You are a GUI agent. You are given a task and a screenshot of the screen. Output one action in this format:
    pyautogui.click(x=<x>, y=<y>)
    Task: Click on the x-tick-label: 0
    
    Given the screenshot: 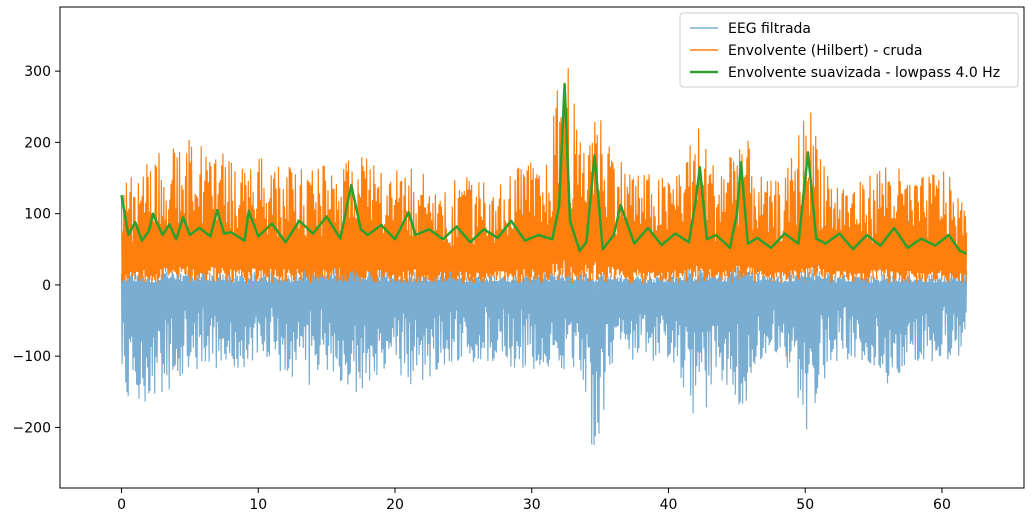 What is the action you would take?
    pyautogui.click(x=121, y=505)
    